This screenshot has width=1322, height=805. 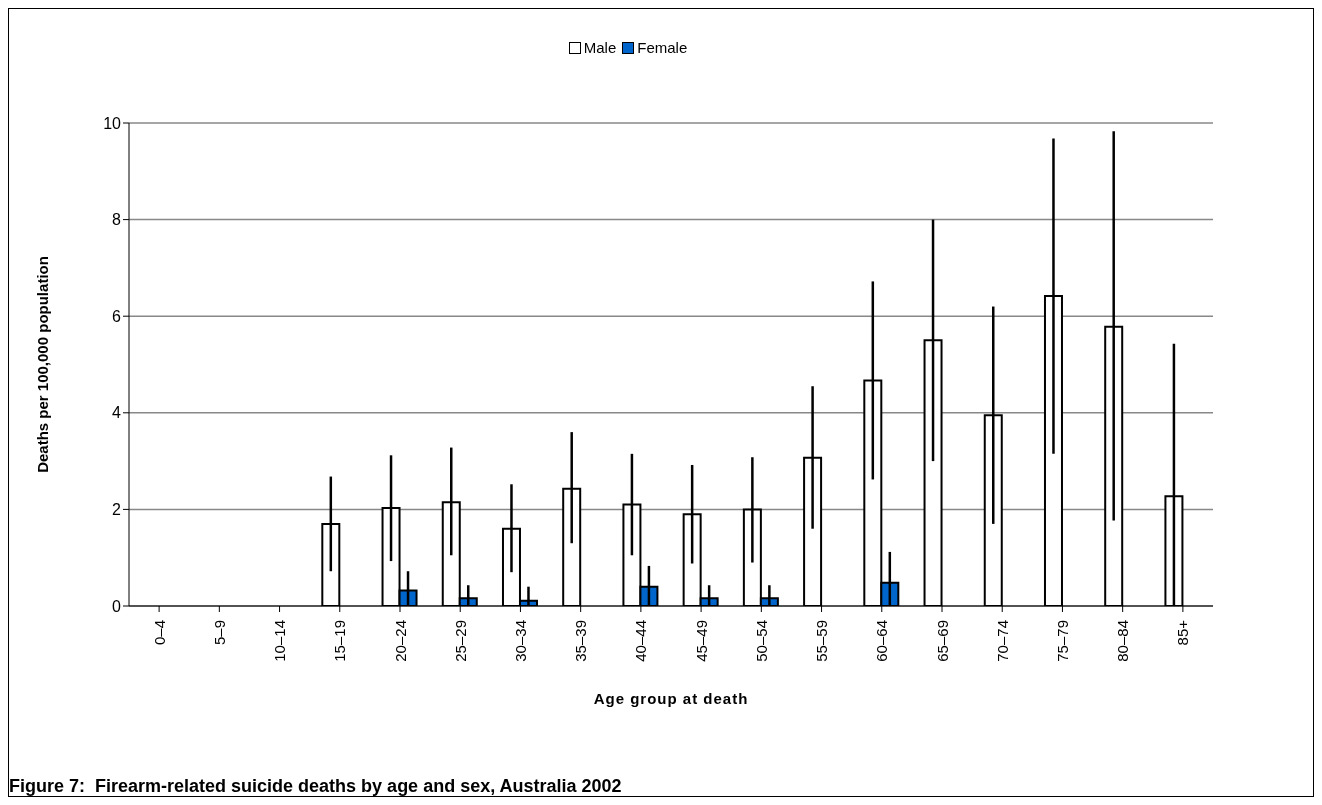 I want to click on x-tick-label: 65–69, so click(x=942, y=641).